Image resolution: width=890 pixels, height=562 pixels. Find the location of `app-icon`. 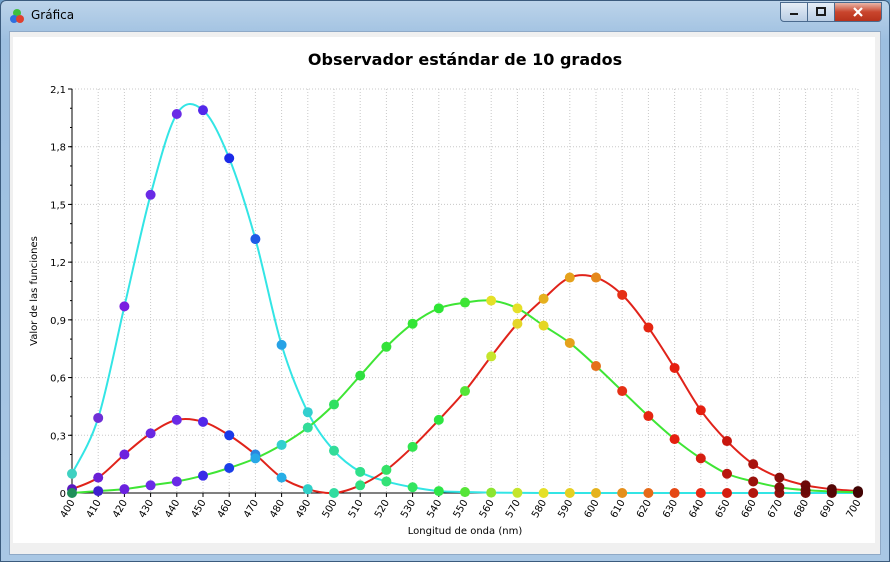

app-icon is located at coordinates (17, 16).